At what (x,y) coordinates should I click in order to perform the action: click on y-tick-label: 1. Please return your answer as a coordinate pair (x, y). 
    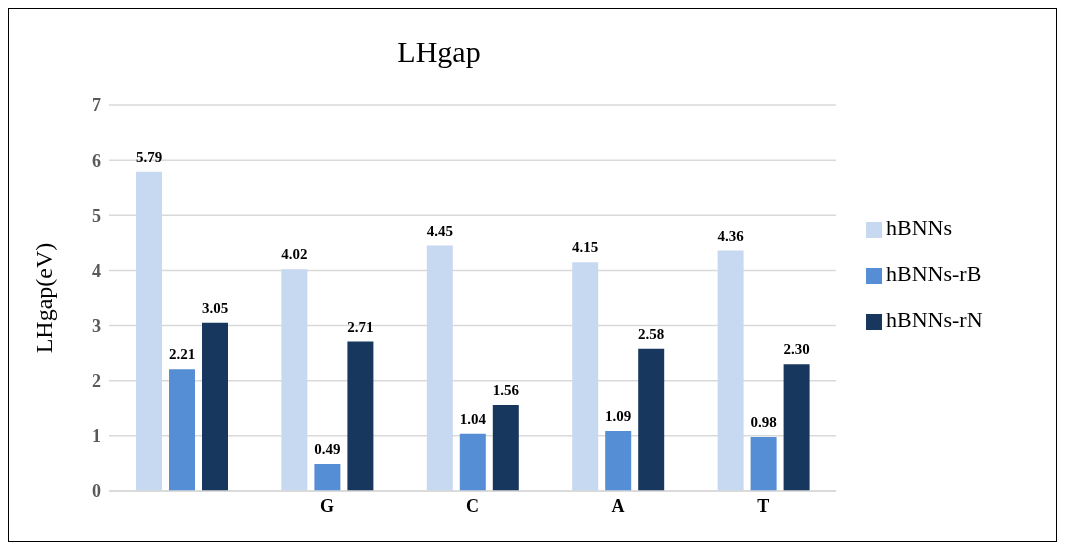
    Looking at the image, I should click on (96, 436).